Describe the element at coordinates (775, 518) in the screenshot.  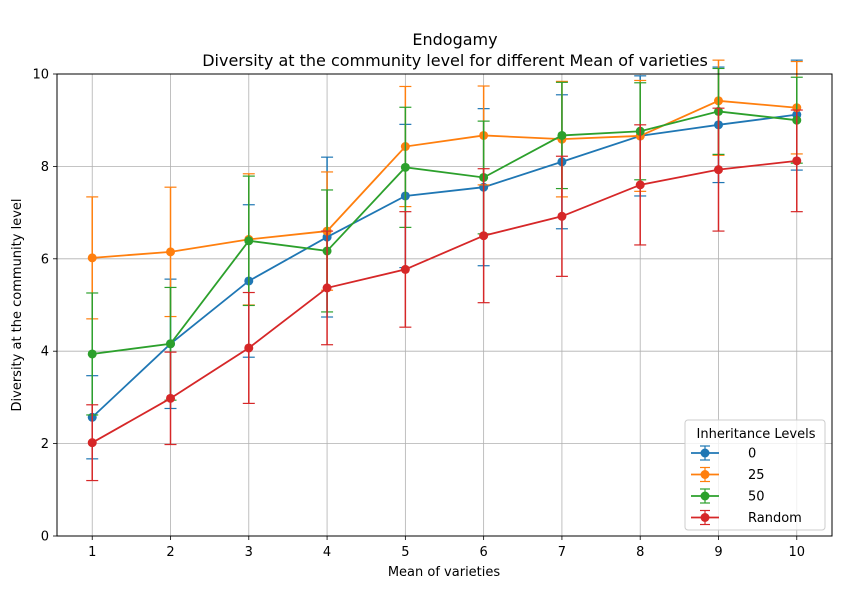
I see `legend-label: Random` at that location.